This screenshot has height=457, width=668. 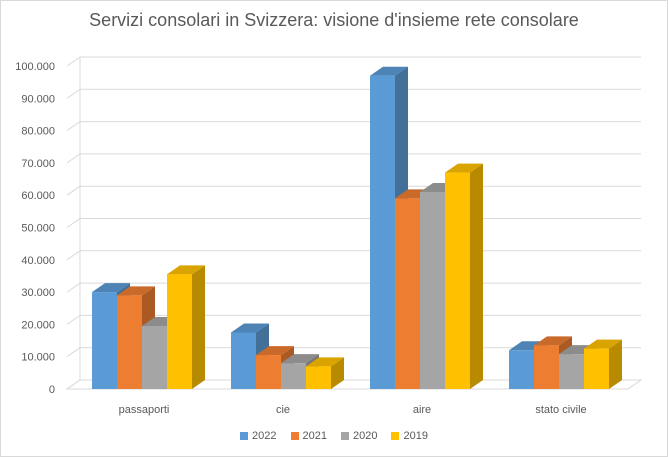 What do you see at coordinates (38, 261) in the screenshot?
I see `y-tick-label: 40.000` at bounding box center [38, 261].